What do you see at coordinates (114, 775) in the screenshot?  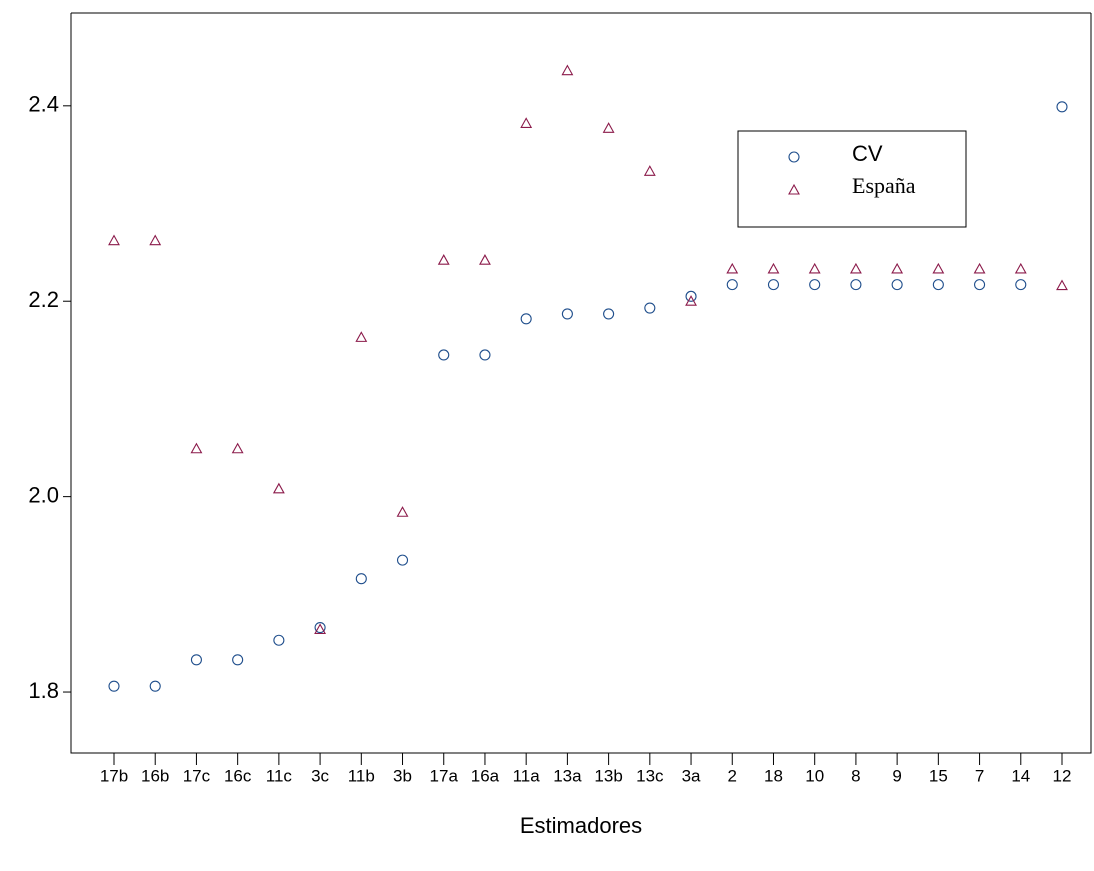 I see `x-tick-label: 17b` at bounding box center [114, 775].